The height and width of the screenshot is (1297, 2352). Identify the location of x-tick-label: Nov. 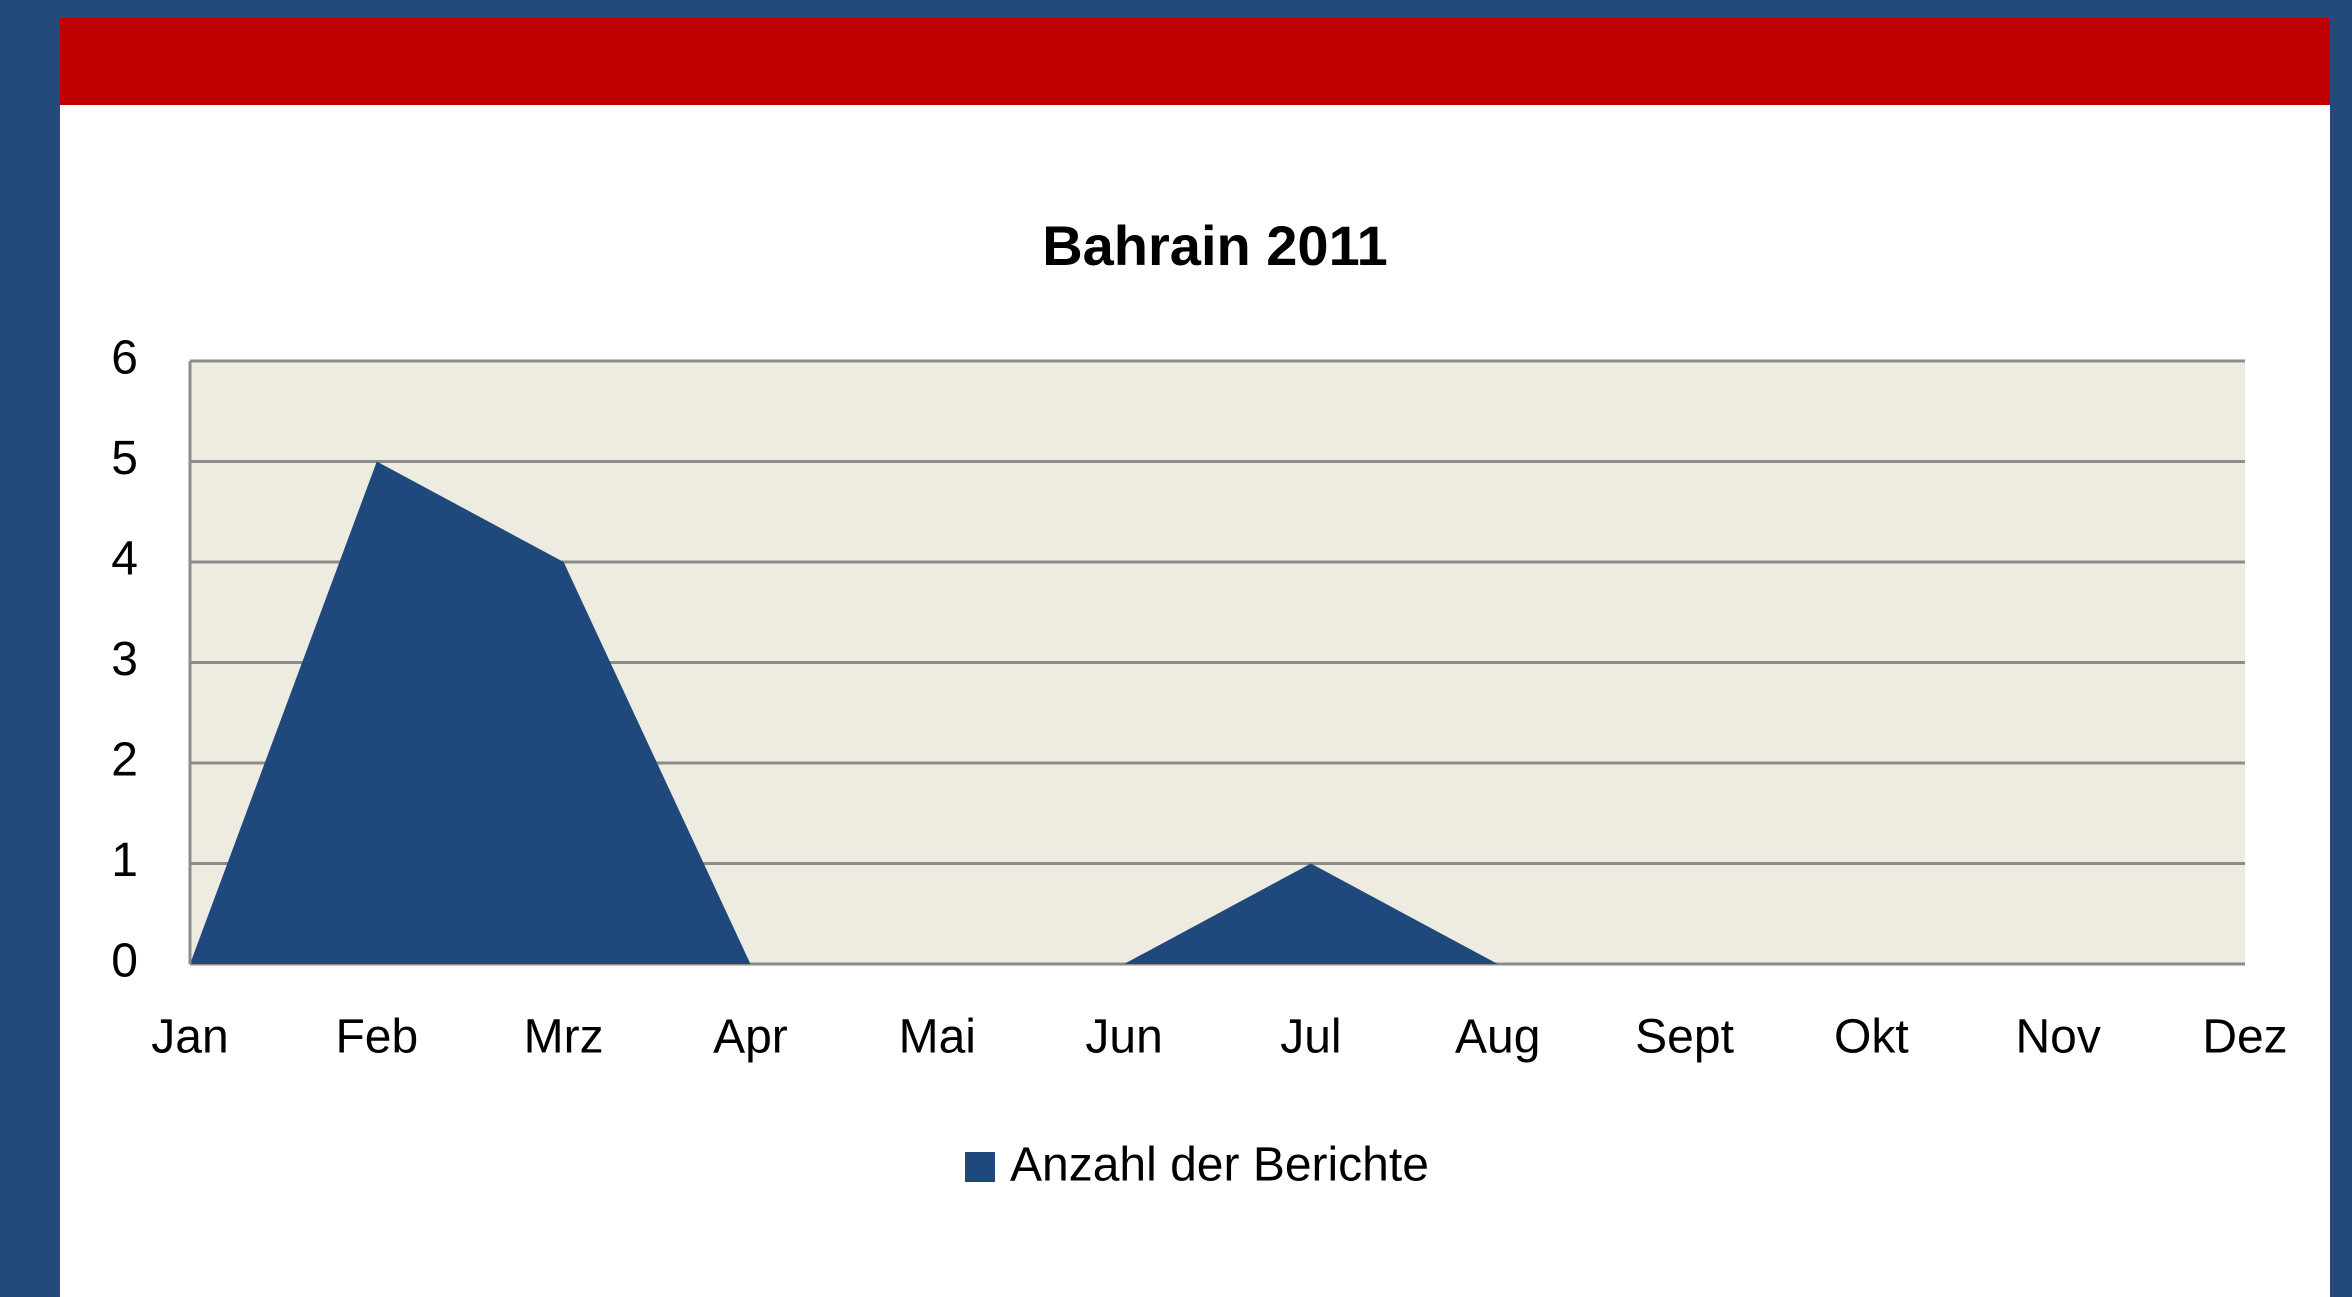
(2058, 1037).